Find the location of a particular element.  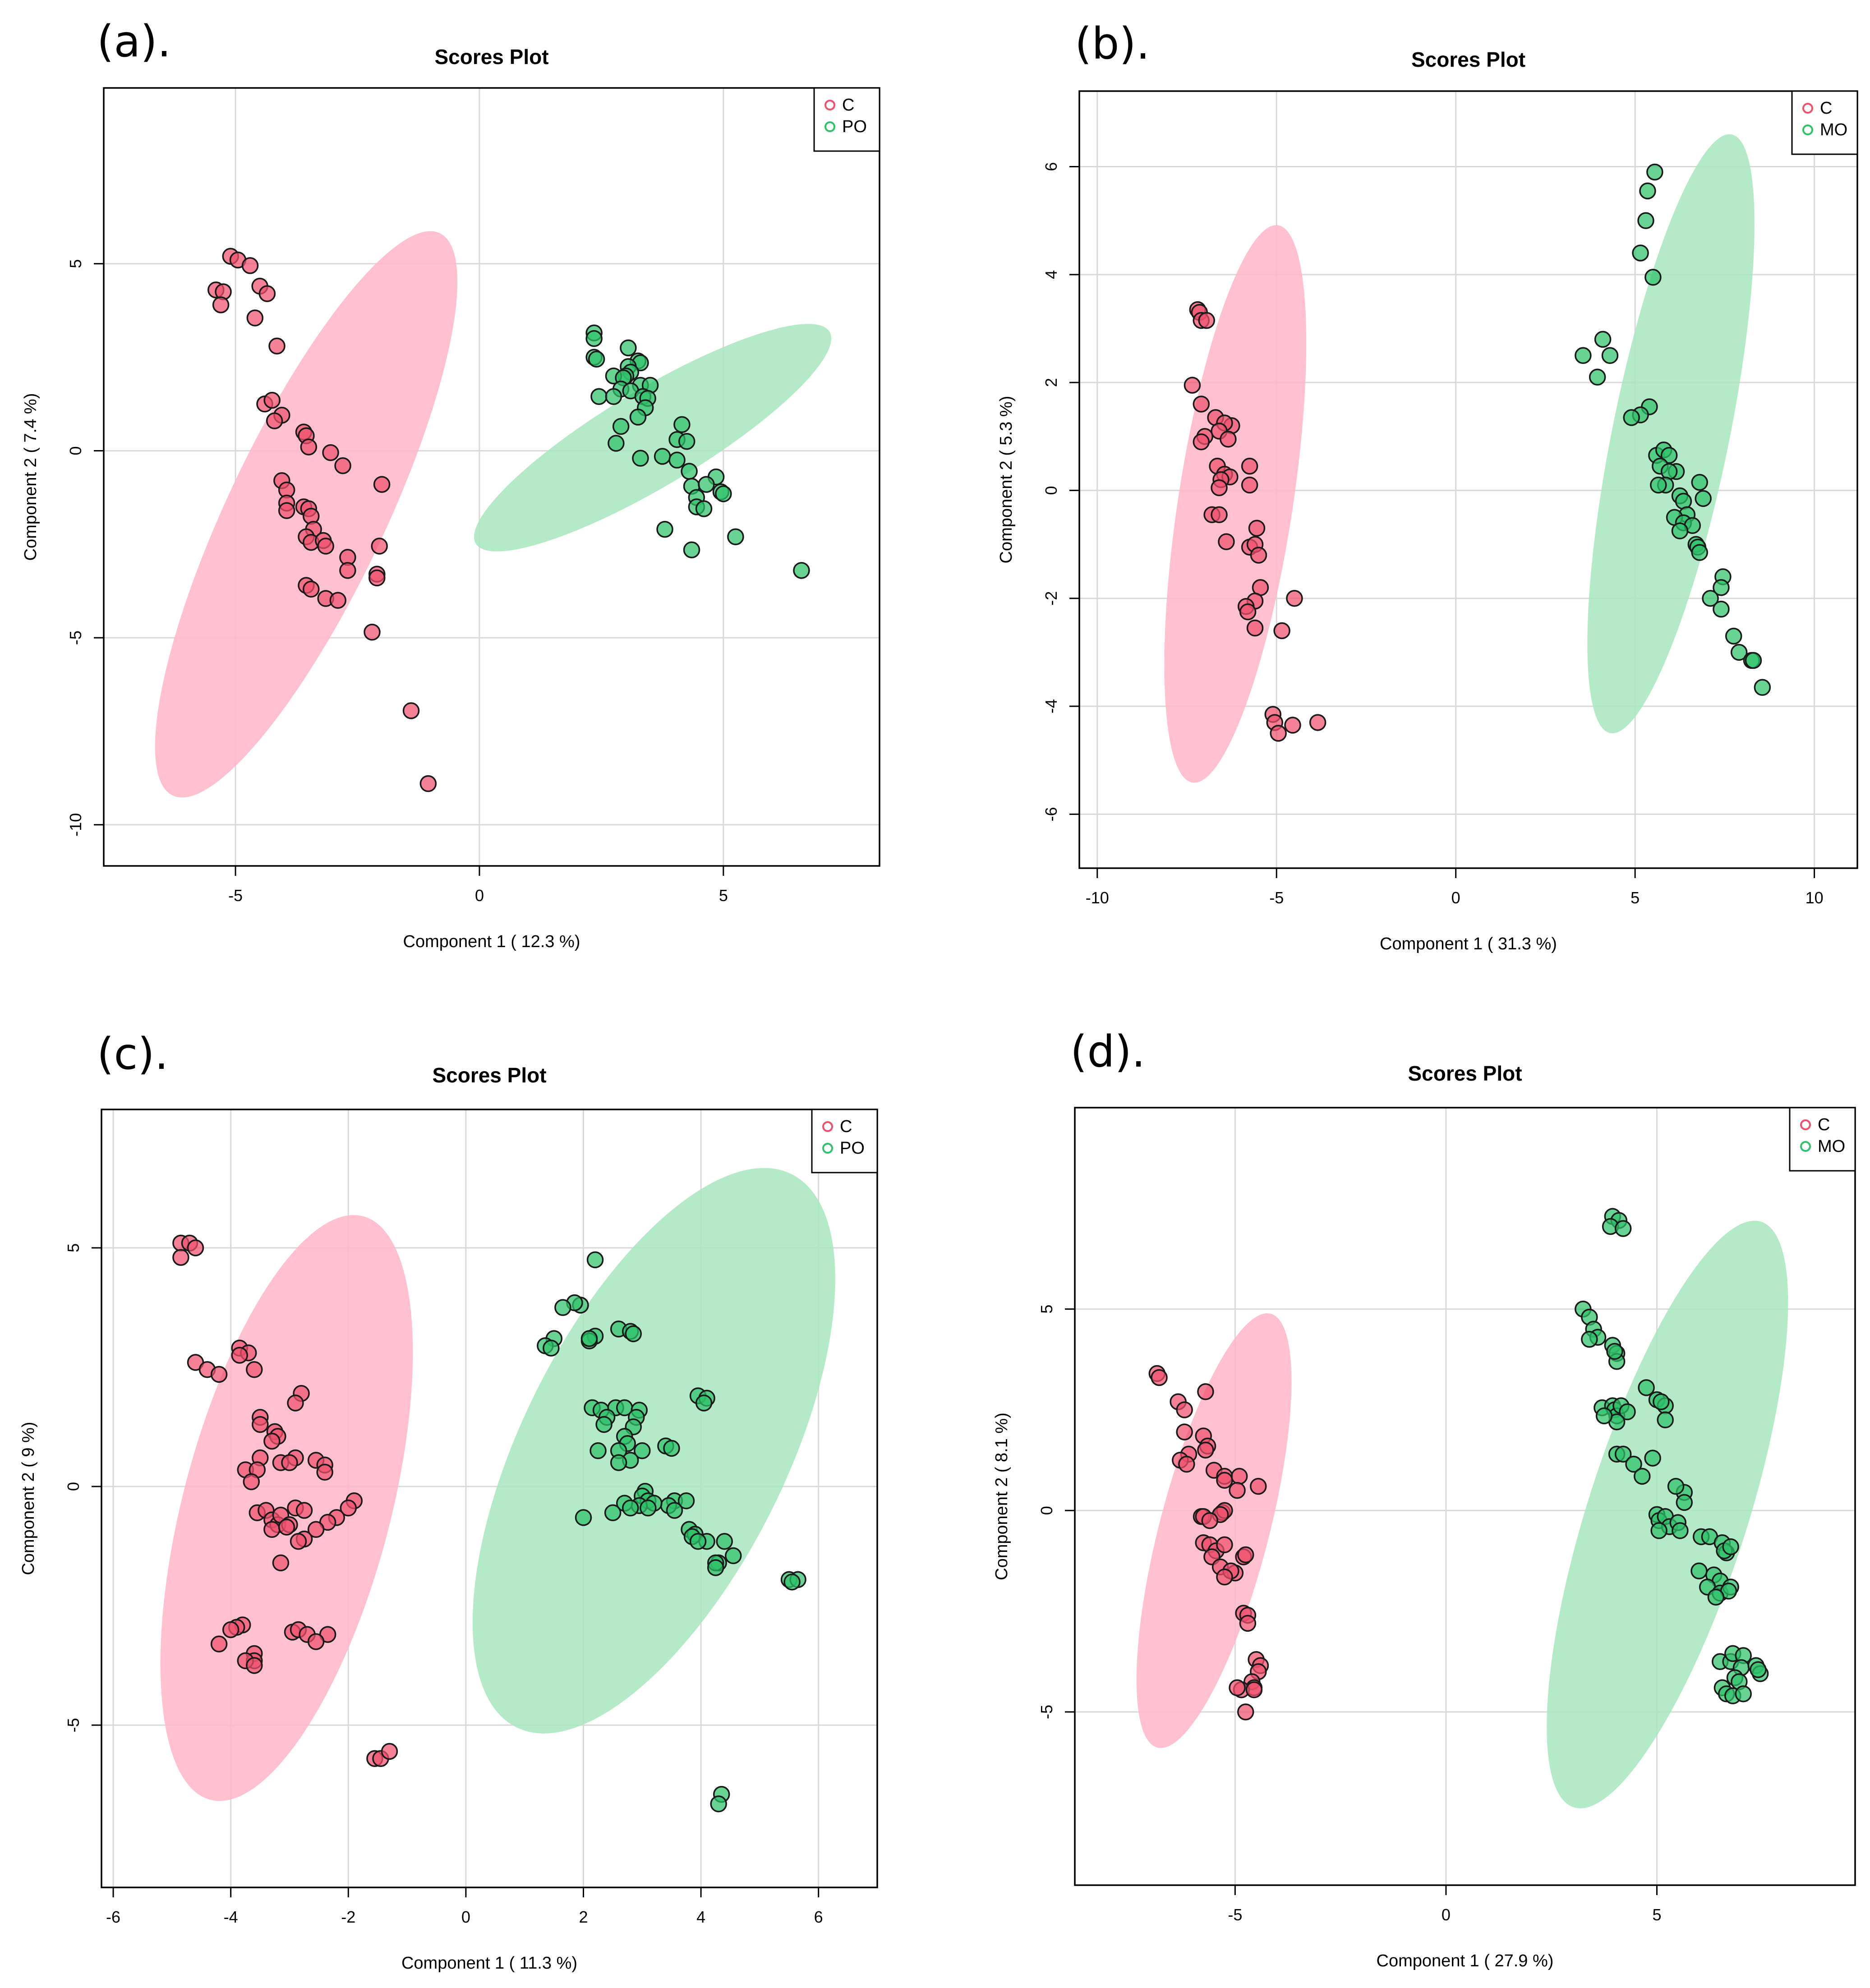

legend-marker-po is located at coordinates (830, 127).